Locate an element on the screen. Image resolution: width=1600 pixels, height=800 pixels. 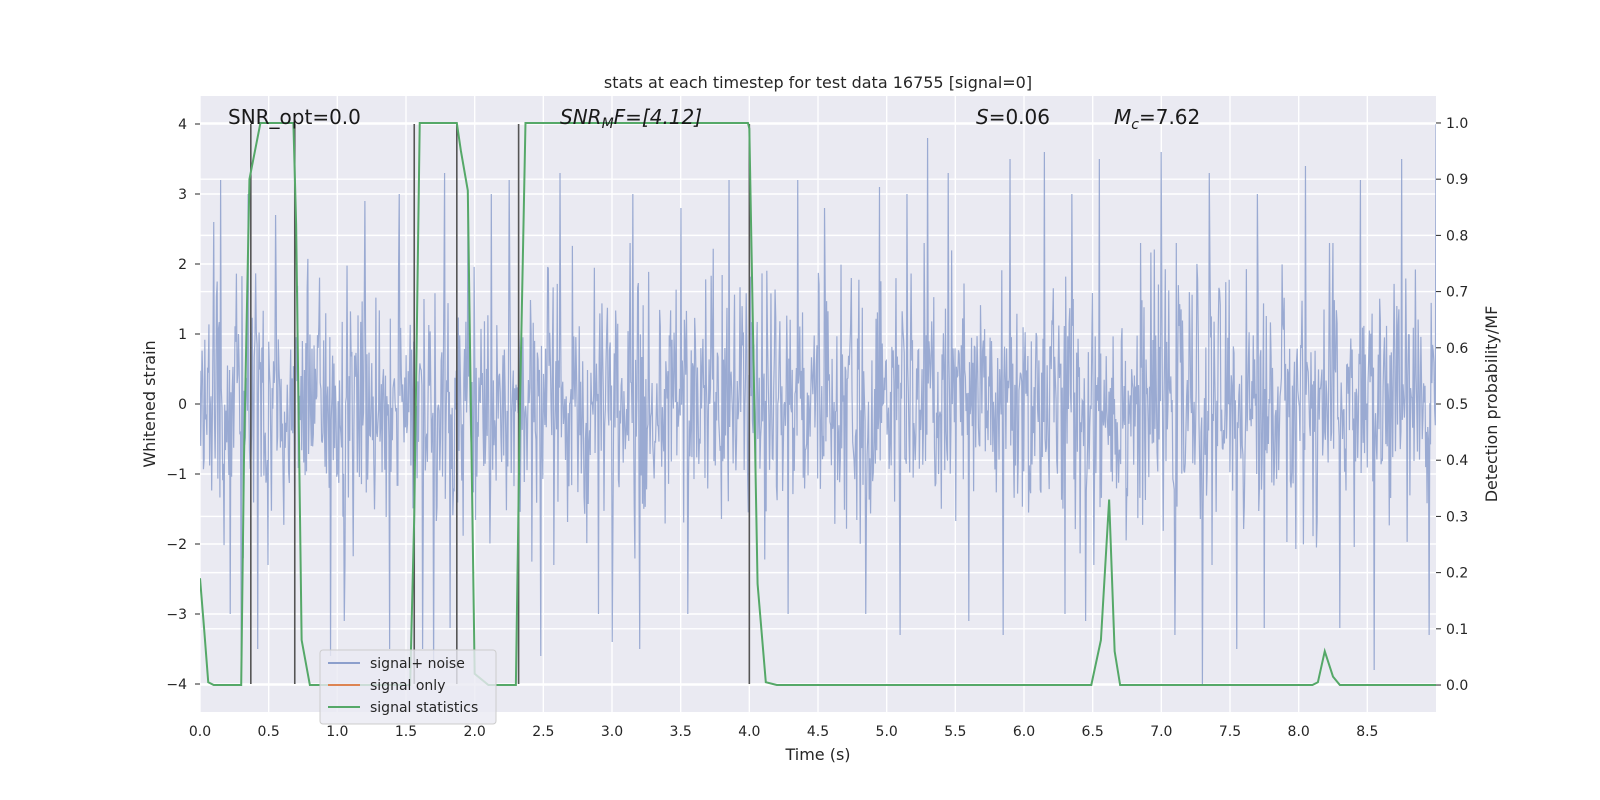
y-right-tick-label: 0.6 is located at coordinates (1457, 349).